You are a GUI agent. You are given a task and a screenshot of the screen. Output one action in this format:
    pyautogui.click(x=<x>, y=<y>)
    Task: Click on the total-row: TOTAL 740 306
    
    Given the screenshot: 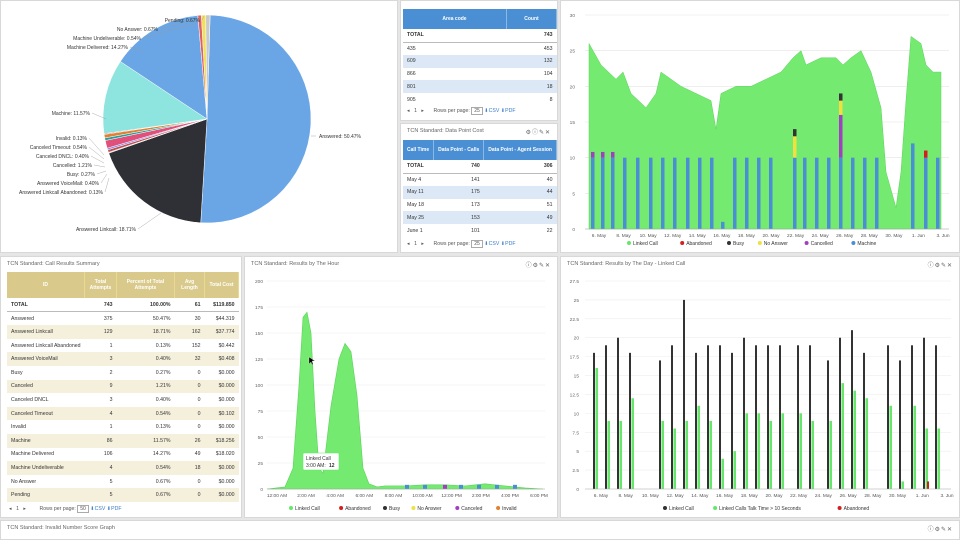 What is the action you would take?
    pyautogui.click(x=480, y=166)
    